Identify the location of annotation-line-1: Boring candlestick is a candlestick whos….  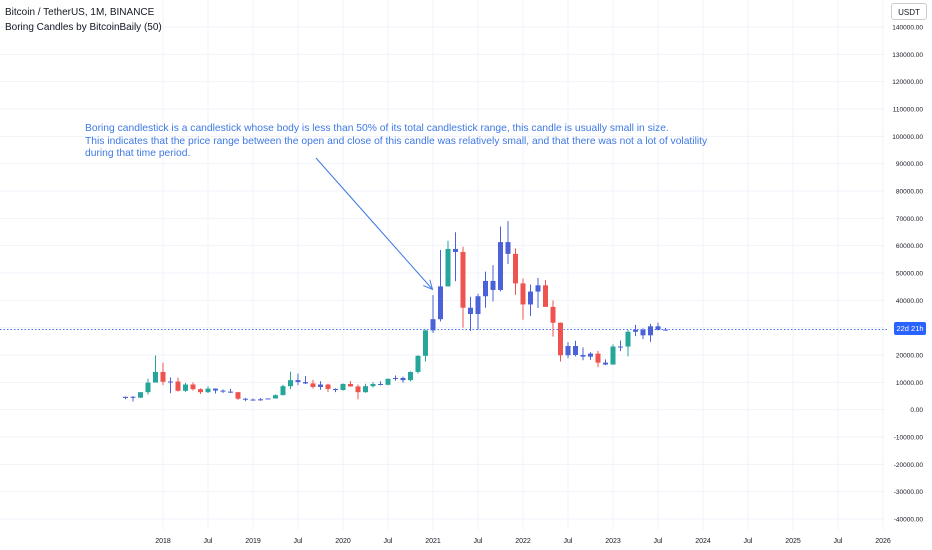
(377, 128).